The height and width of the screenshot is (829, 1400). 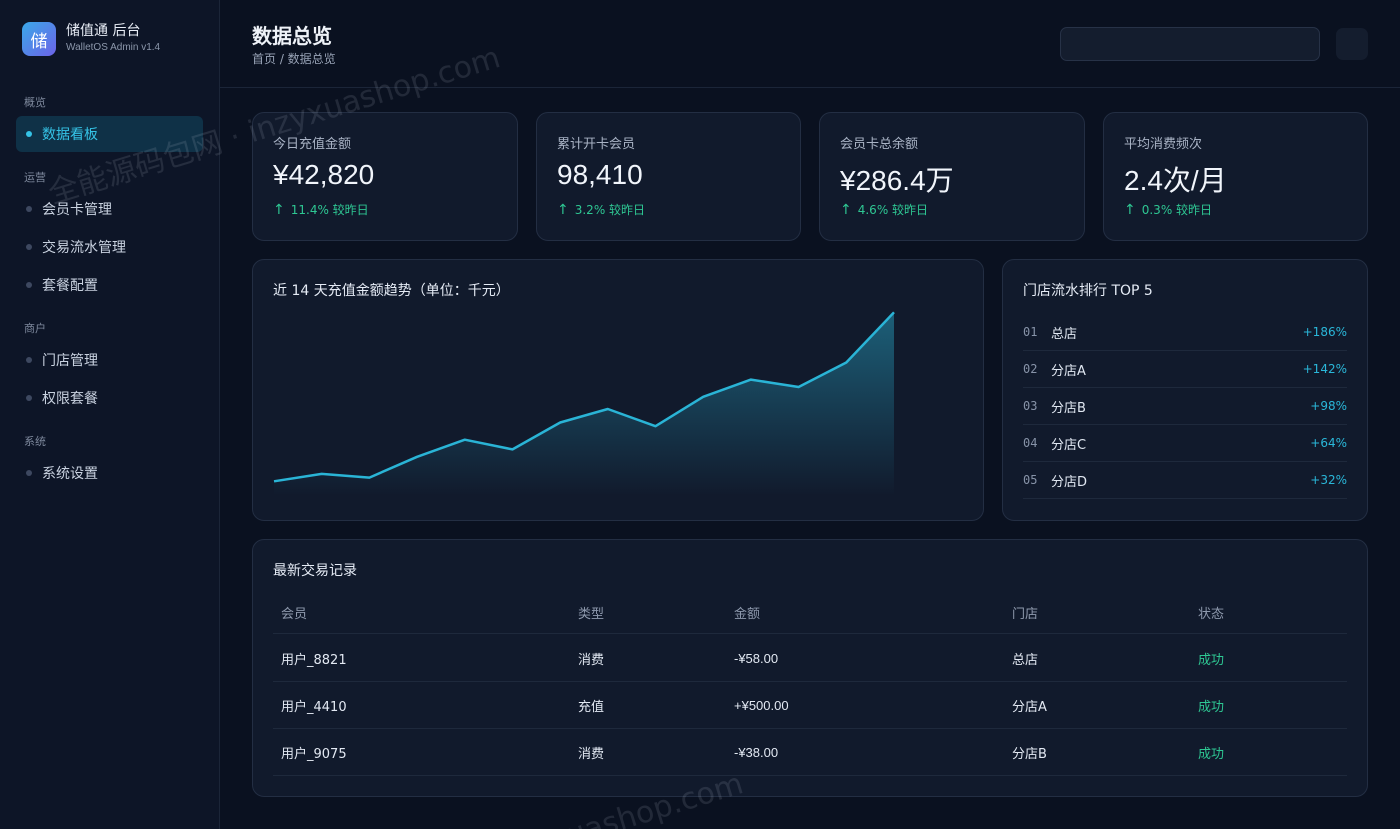 What do you see at coordinates (810, 44) in the screenshot?
I see `header: 数据总览 首页 / 数据总览` at bounding box center [810, 44].